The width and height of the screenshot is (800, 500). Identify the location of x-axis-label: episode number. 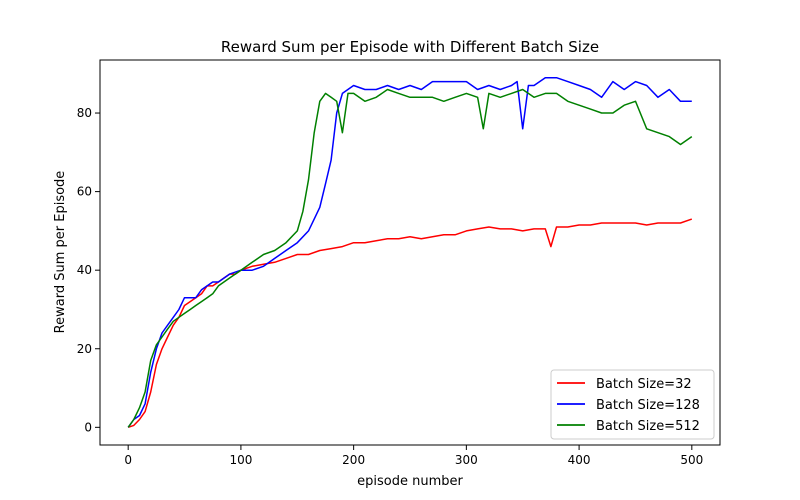
(410, 481).